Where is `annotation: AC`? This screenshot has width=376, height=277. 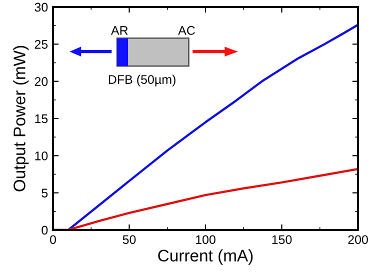 annotation: AC is located at coordinates (186, 30).